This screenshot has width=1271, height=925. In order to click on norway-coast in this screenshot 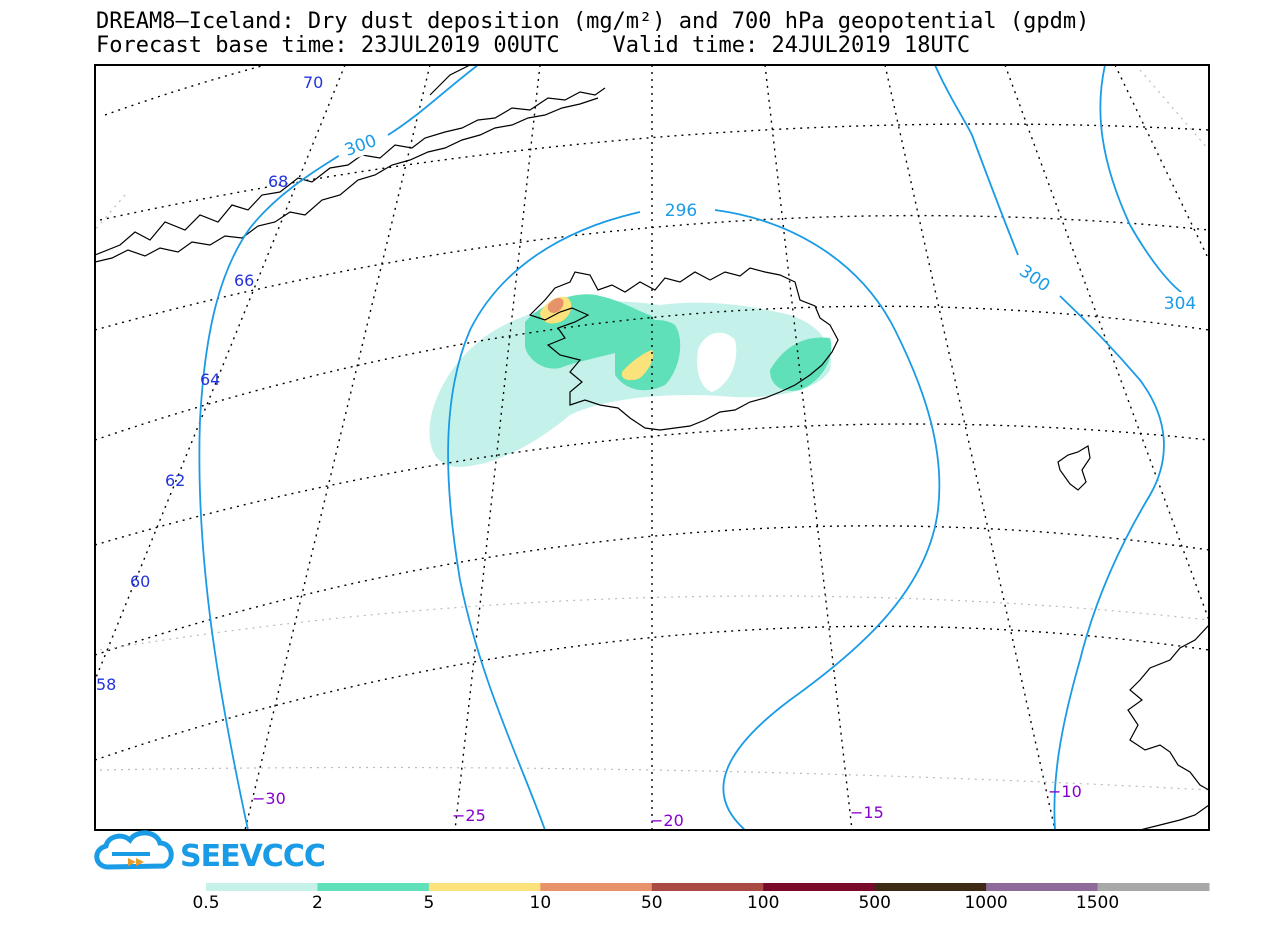, I will do `click(1168, 707)`.